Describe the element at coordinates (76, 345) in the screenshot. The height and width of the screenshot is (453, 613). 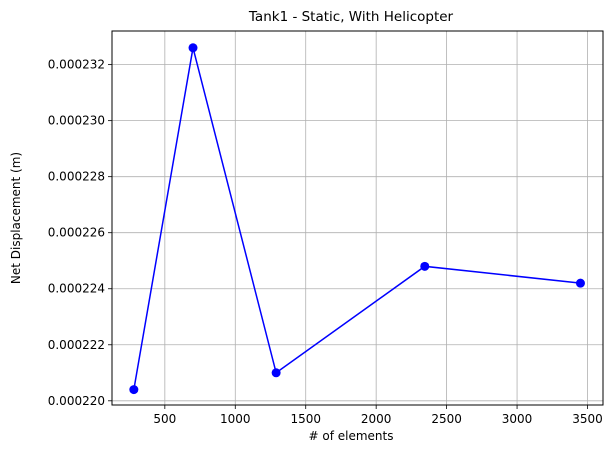
I see `y-tick-label: 0.000222` at that location.